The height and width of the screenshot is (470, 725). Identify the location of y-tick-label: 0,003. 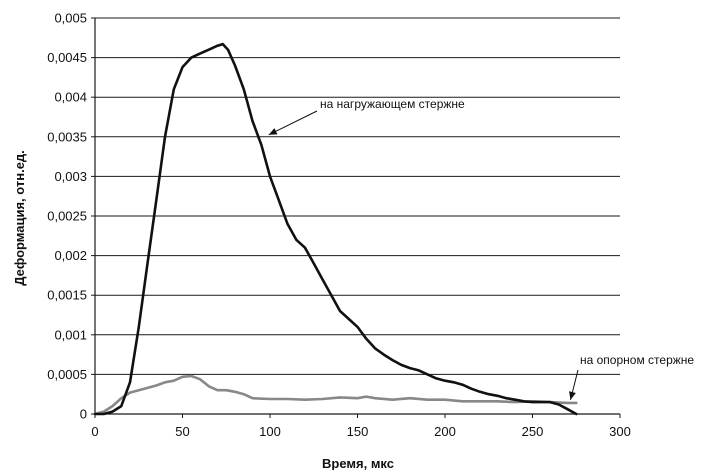
(70, 176).